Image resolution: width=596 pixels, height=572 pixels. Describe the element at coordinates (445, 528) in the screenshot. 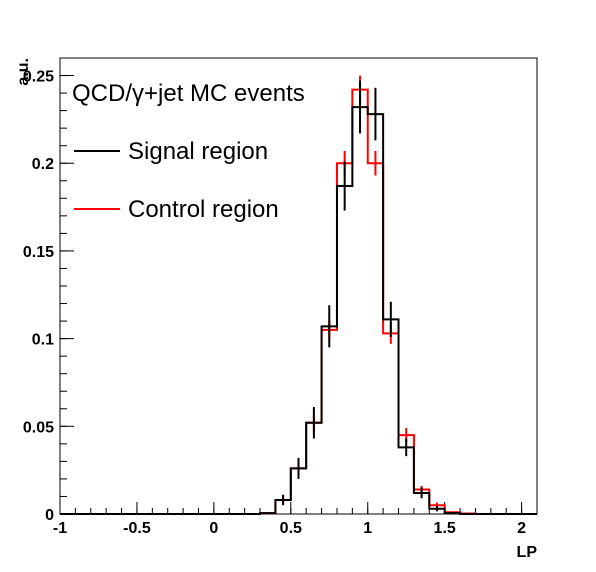

I see `x-tick-label: 1.5` at that location.